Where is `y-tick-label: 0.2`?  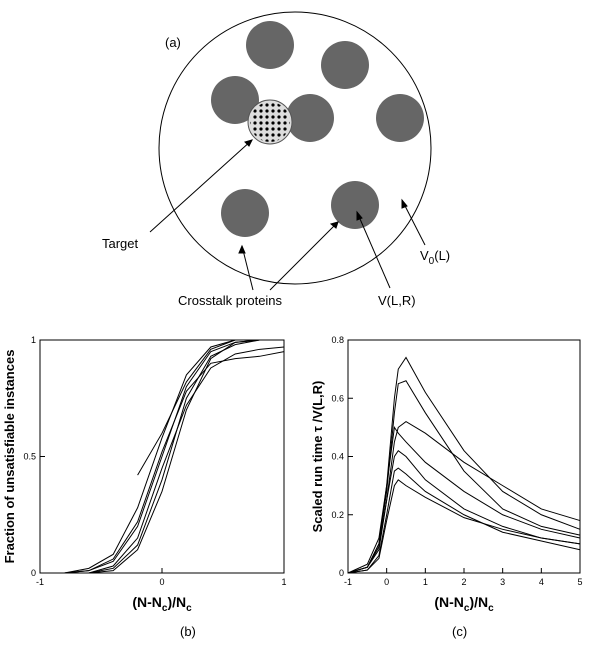
y-tick-label: 0.2 is located at coordinates (337, 515).